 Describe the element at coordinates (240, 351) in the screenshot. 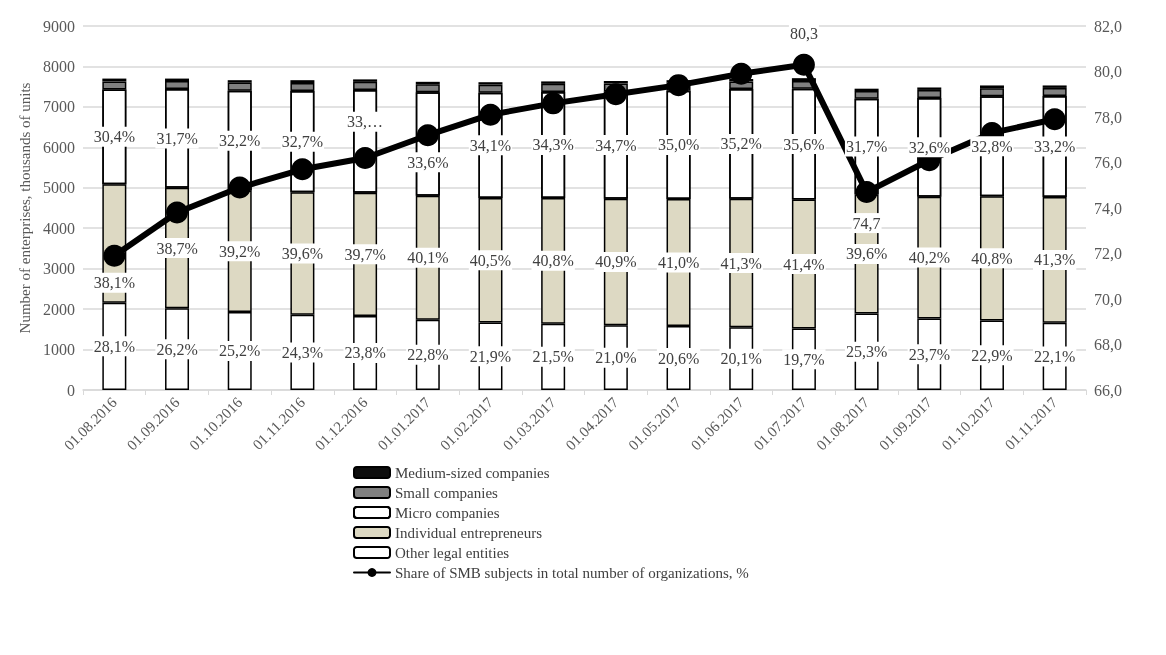

I see `annotation: 25,2%` at that location.